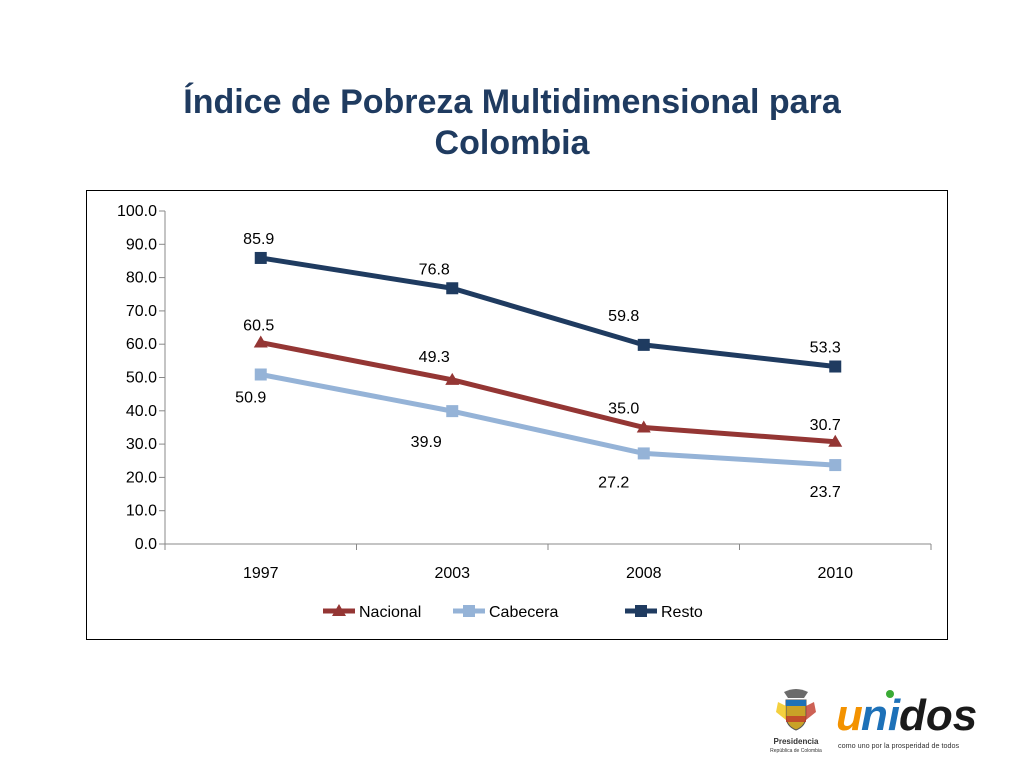  I want to click on unidos-tagline: como uno por la prosperidad de todos, so click(898, 745).